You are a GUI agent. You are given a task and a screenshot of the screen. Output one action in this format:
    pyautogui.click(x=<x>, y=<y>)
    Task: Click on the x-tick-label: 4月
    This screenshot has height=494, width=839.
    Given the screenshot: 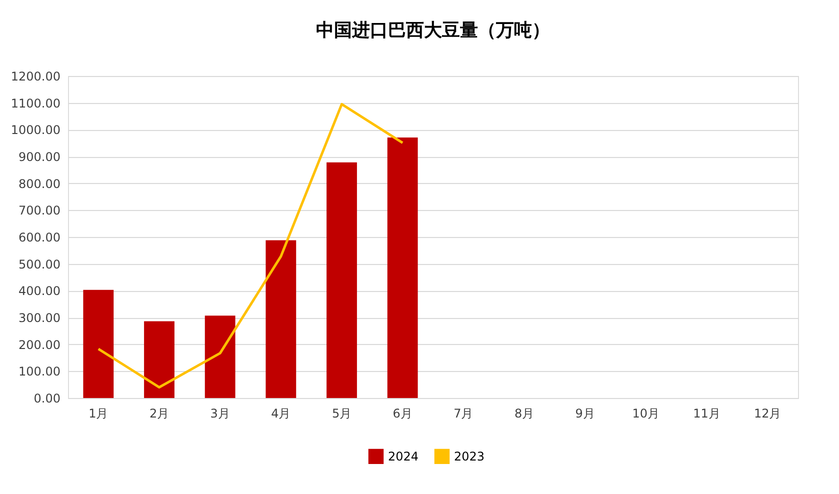 What is the action you would take?
    pyautogui.click(x=281, y=413)
    